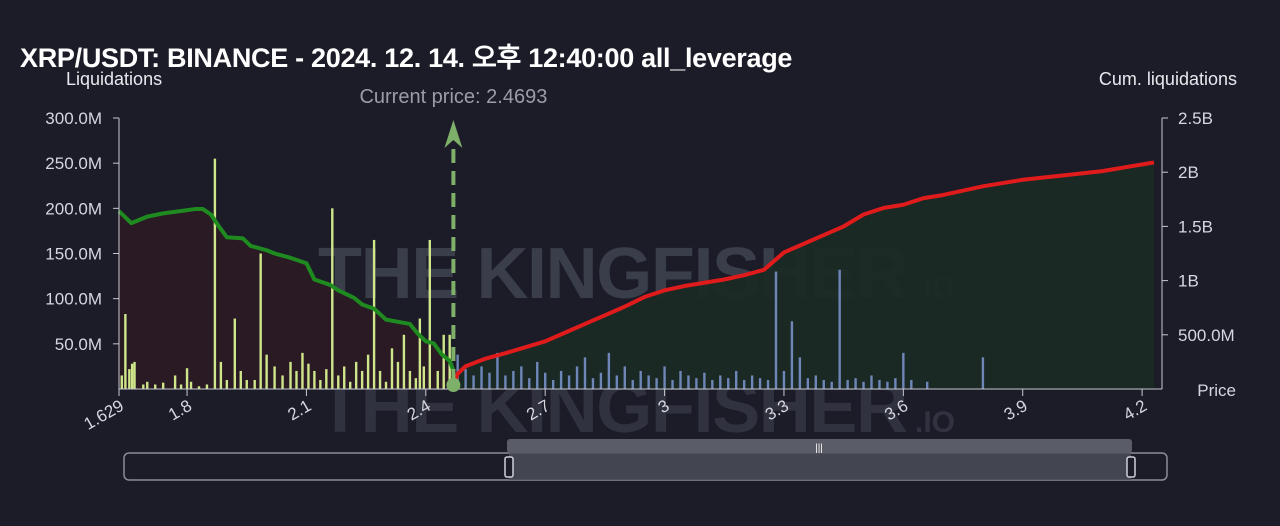 The width and height of the screenshot is (1280, 526). What do you see at coordinates (1188, 281) in the screenshot?
I see `y-tick-label-right: 1B` at bounding box center [1188, 281].